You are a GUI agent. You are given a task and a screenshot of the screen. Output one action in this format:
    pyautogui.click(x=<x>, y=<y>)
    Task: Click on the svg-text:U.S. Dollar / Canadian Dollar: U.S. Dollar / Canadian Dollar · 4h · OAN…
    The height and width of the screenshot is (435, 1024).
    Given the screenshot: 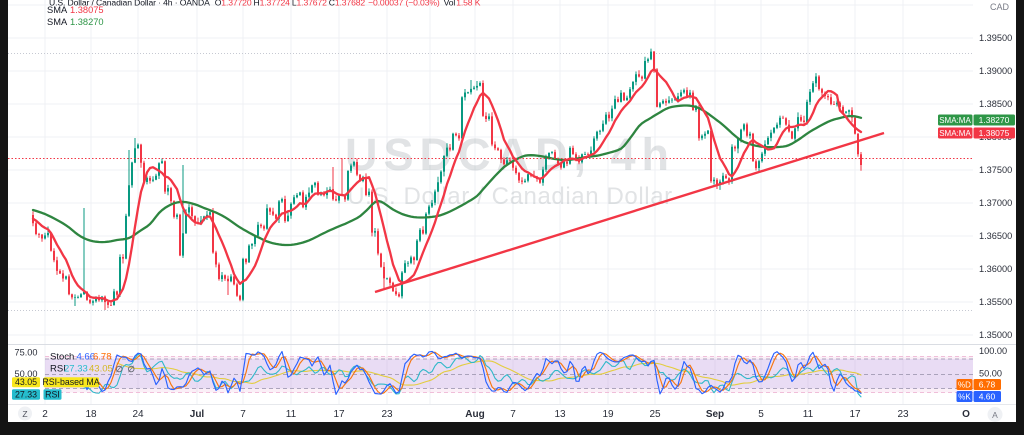 What is the action you would take?
    pyautogui.click(x=265, y=4)
    